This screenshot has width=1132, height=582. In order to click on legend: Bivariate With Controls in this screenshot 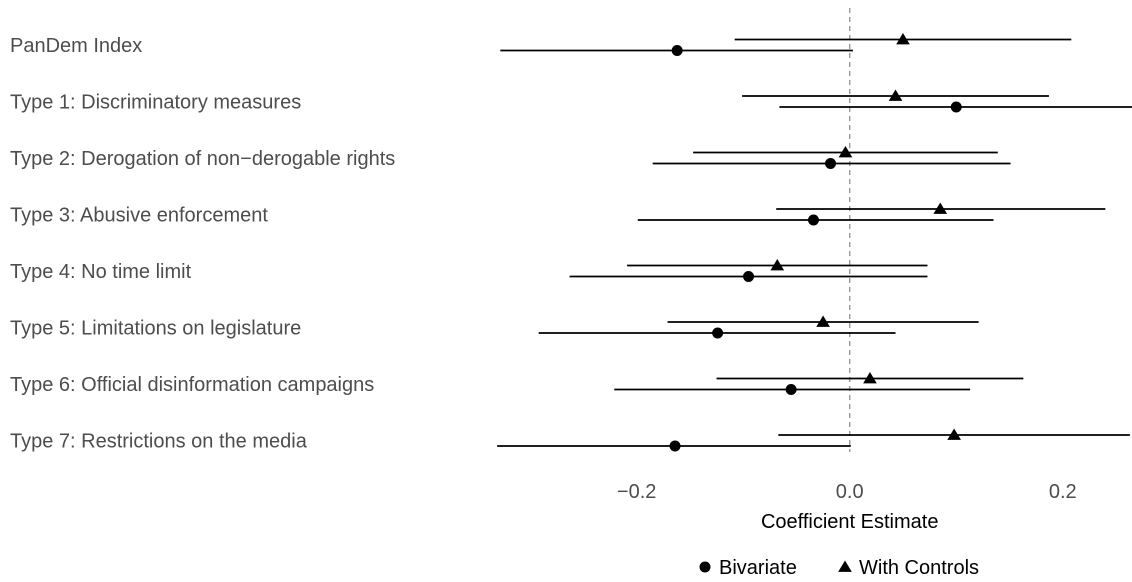, I will do `click(839, 568)`.